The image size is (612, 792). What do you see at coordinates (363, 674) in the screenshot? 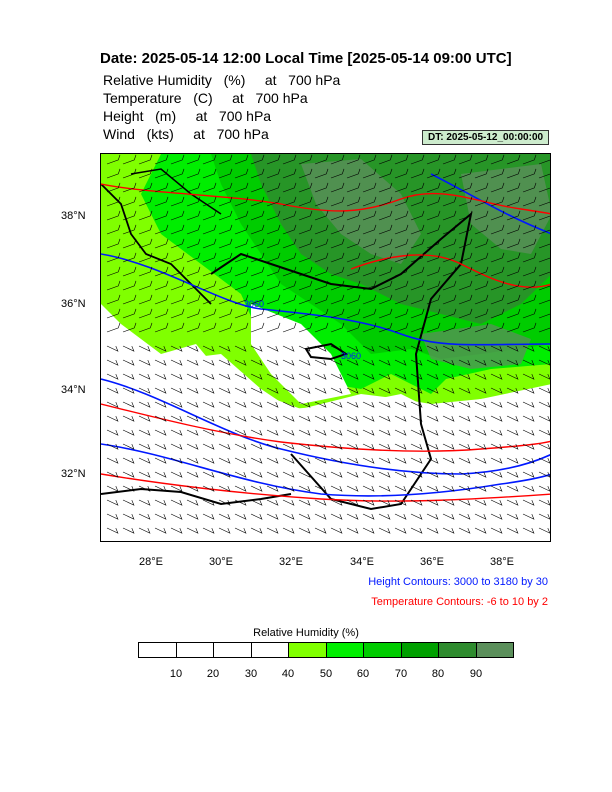
I see `colorbar-tick: 60` at bounding box center [363, 674].